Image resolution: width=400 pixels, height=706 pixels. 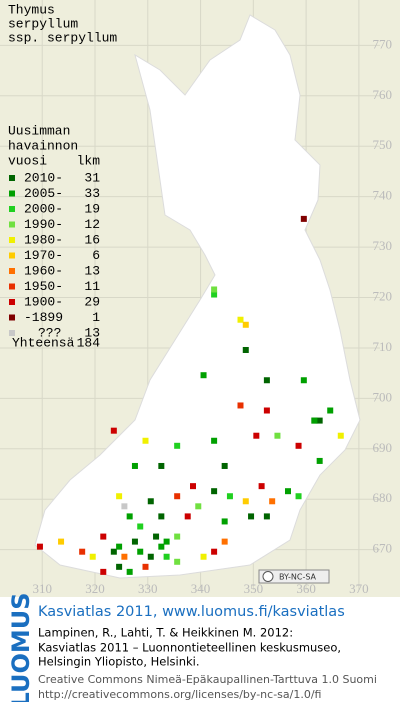 I want to click on x-tick-label: 320, so click(x=95, y=588).